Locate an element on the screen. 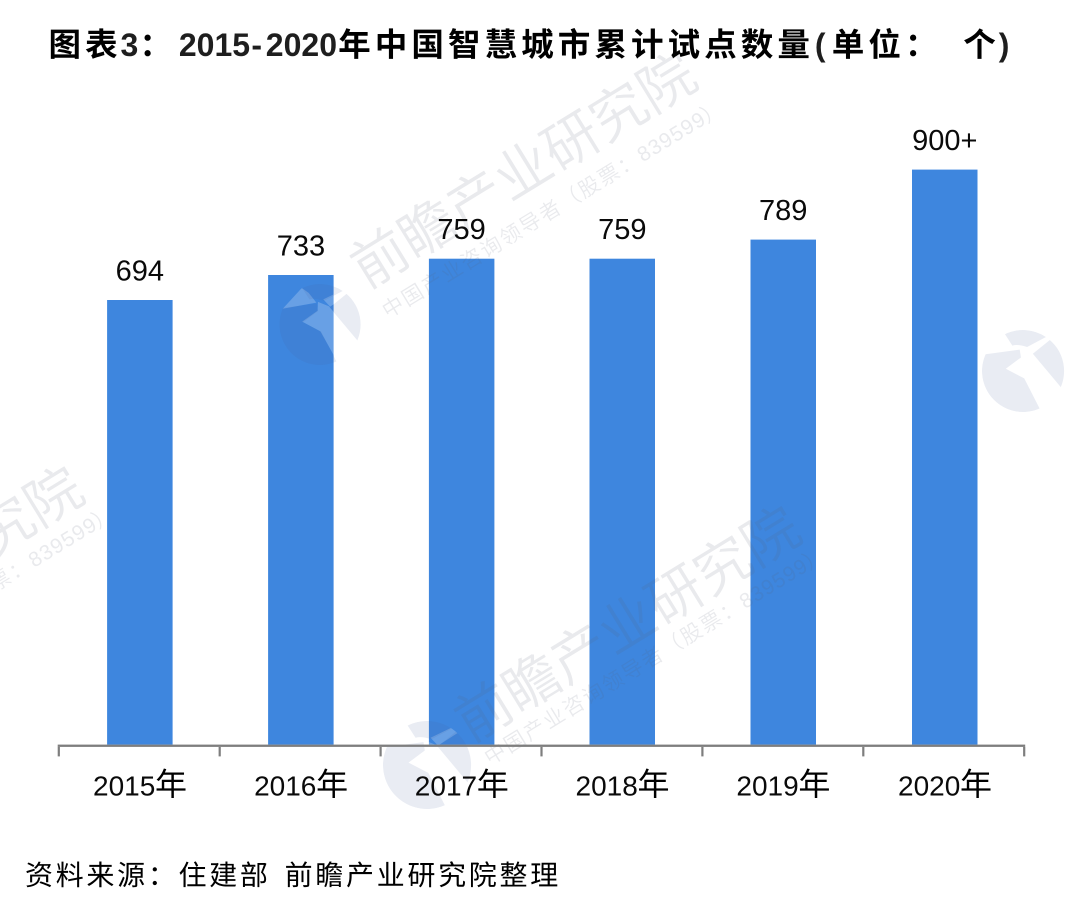  svg-text: 2017 is located at coordinates (446, 786).